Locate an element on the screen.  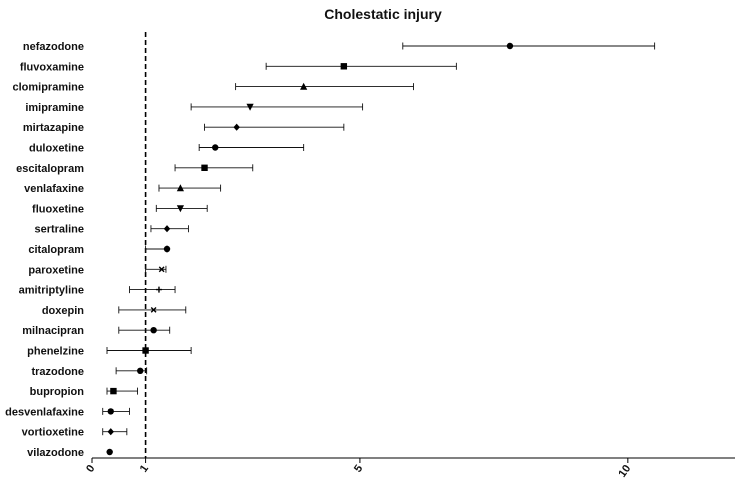
row-clomipramine: clomipramine is located at coordinates (213, 88).